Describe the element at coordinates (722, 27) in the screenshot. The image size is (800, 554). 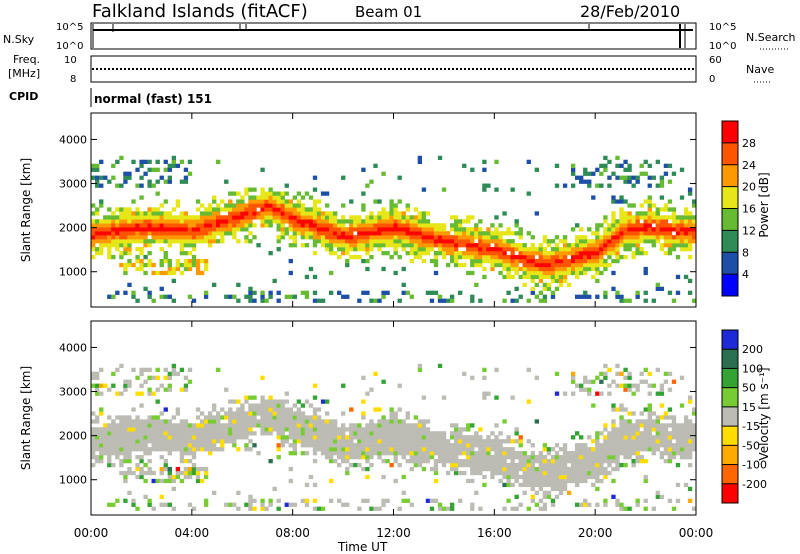
I see `nsearch-tick-top: 10^5` at that location.